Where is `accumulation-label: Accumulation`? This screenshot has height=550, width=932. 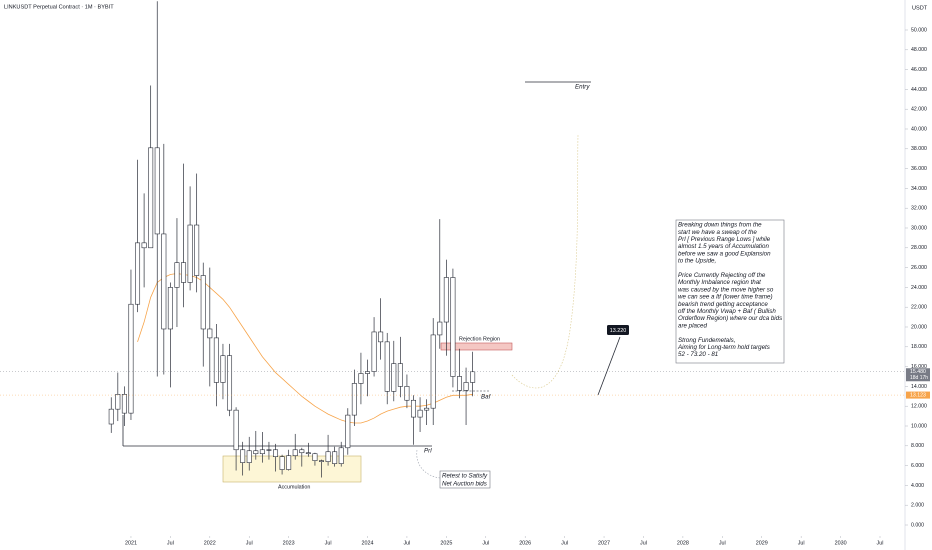 accumulation-label: Accumulation is located at coordinates (294, 487).